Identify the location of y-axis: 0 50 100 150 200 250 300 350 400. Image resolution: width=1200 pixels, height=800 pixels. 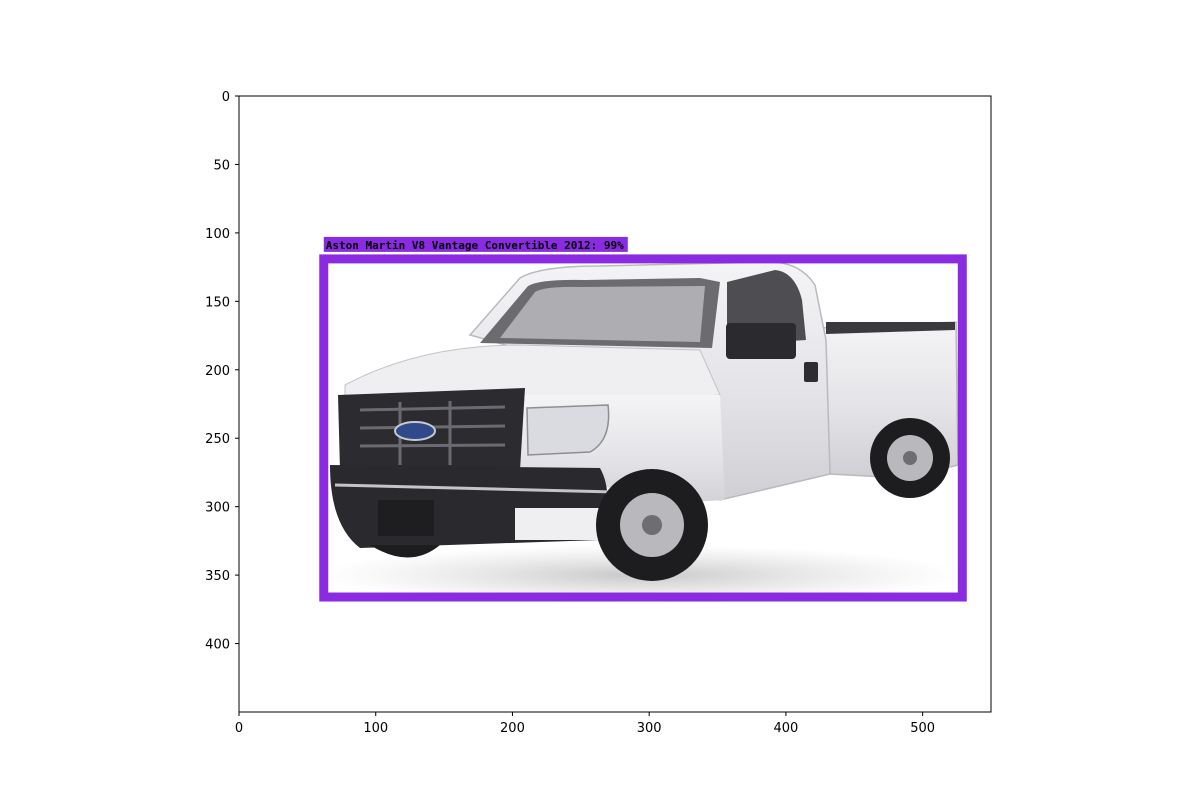
(222, 371).